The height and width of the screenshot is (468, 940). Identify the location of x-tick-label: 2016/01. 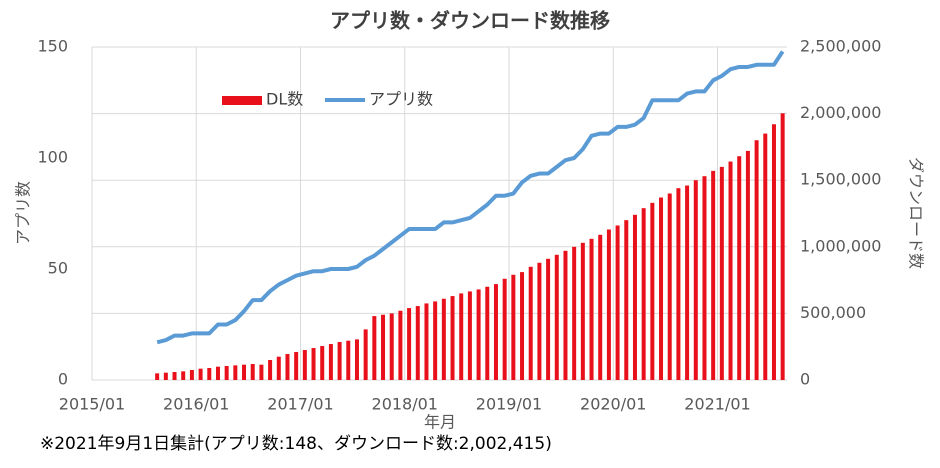
(196, 404).